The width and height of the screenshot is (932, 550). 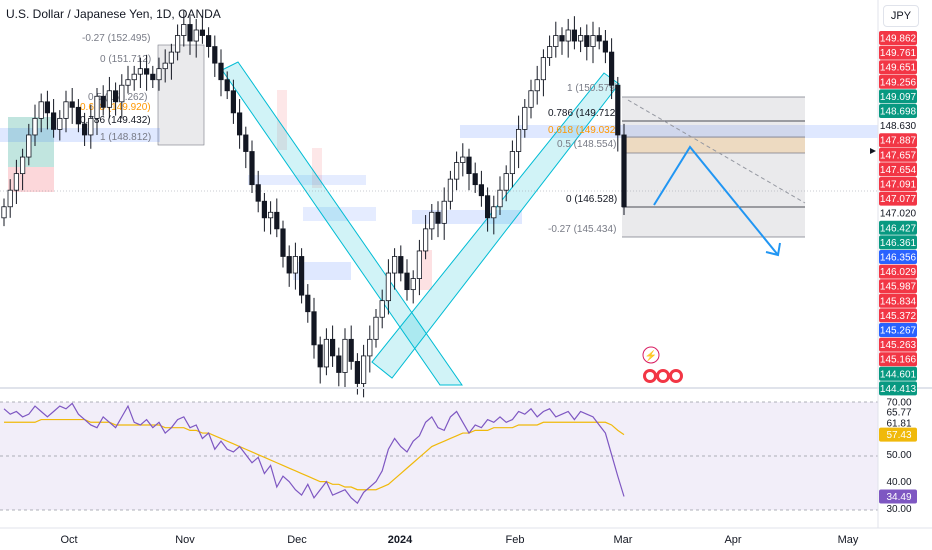 I want to click on time-axis: Oct Nov Dec 2024 Feb Mar Apr May, so click(x=466, y=536).